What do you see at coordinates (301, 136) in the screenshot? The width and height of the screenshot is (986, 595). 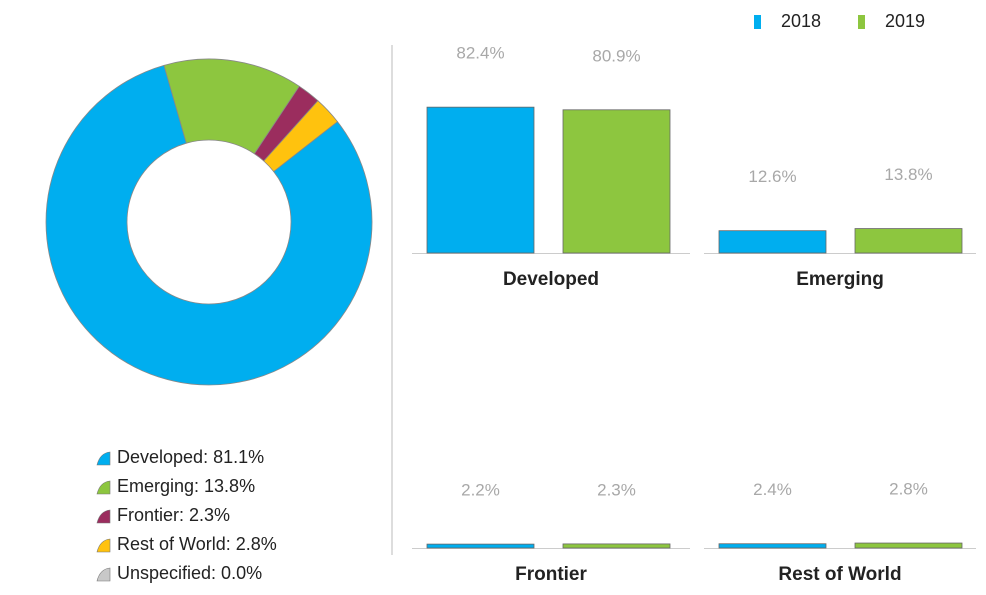 I see `donut-slice` at bounding box center [301, 136].